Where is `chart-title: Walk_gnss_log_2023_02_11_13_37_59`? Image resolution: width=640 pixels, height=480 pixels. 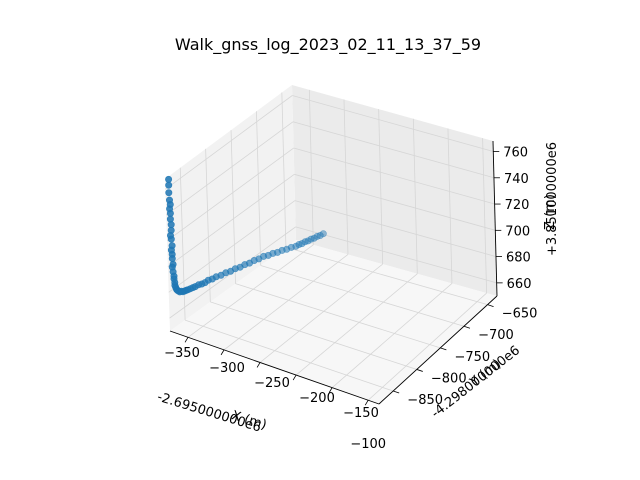 chart-title: Walk_gnss_log_2023_02_11_13_37_59 is located at coordinates (328, 45).